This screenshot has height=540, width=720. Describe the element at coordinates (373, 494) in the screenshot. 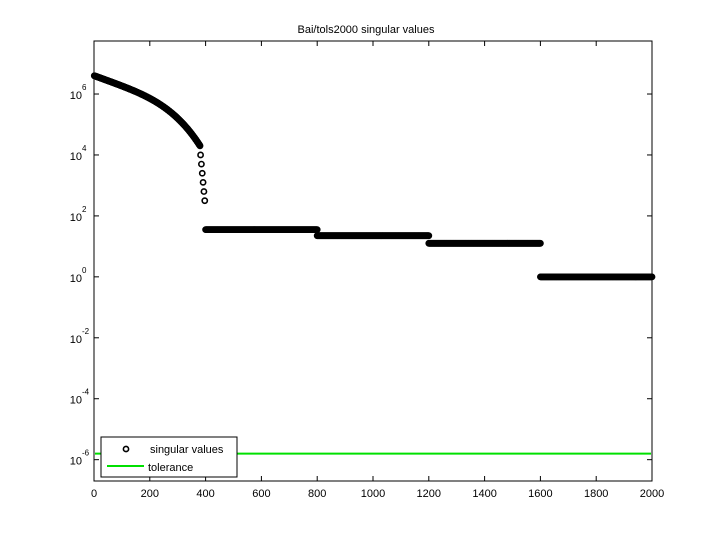

I see `x-tick-label: 1000` at that location.